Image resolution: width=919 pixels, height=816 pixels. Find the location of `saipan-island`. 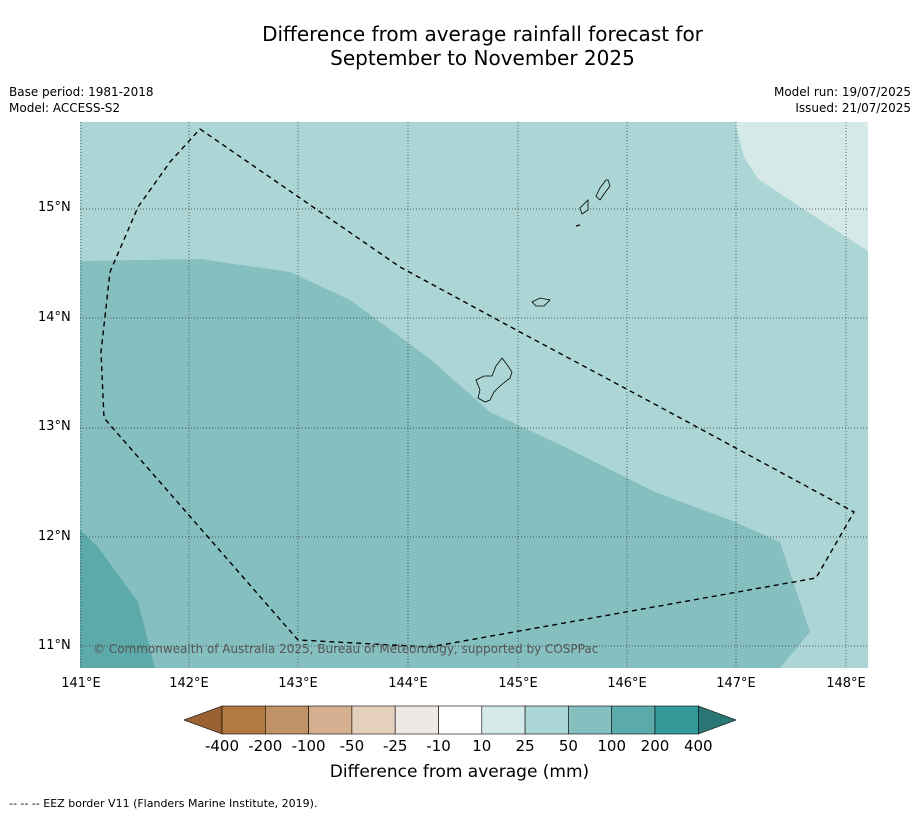

saipan-island is located at coordinates (603, 190).